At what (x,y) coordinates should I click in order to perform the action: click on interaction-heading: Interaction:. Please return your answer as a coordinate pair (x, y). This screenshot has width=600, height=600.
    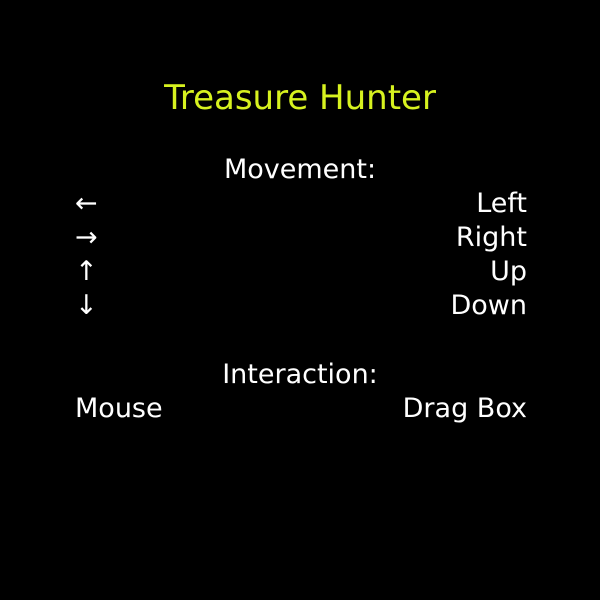
    Looking at the image, I should click on (300, 374).